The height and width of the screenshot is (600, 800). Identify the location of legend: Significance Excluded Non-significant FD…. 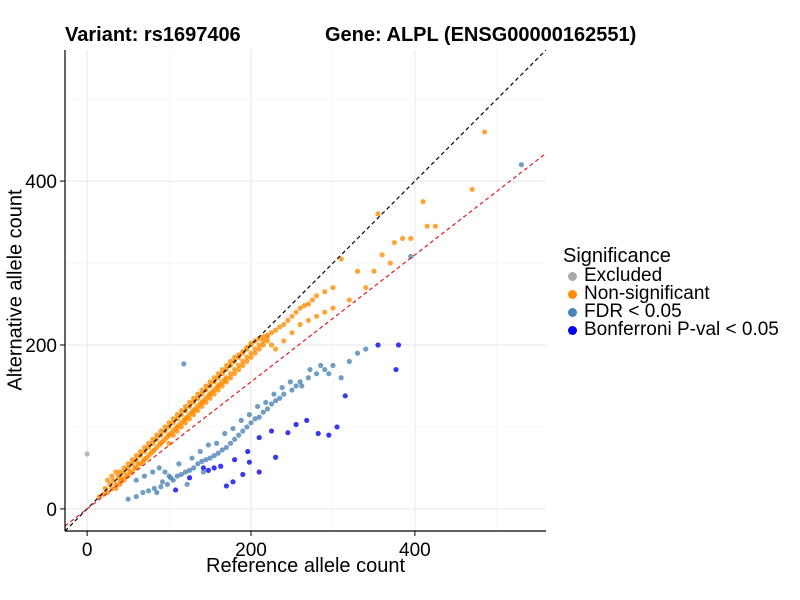
(671, 292).